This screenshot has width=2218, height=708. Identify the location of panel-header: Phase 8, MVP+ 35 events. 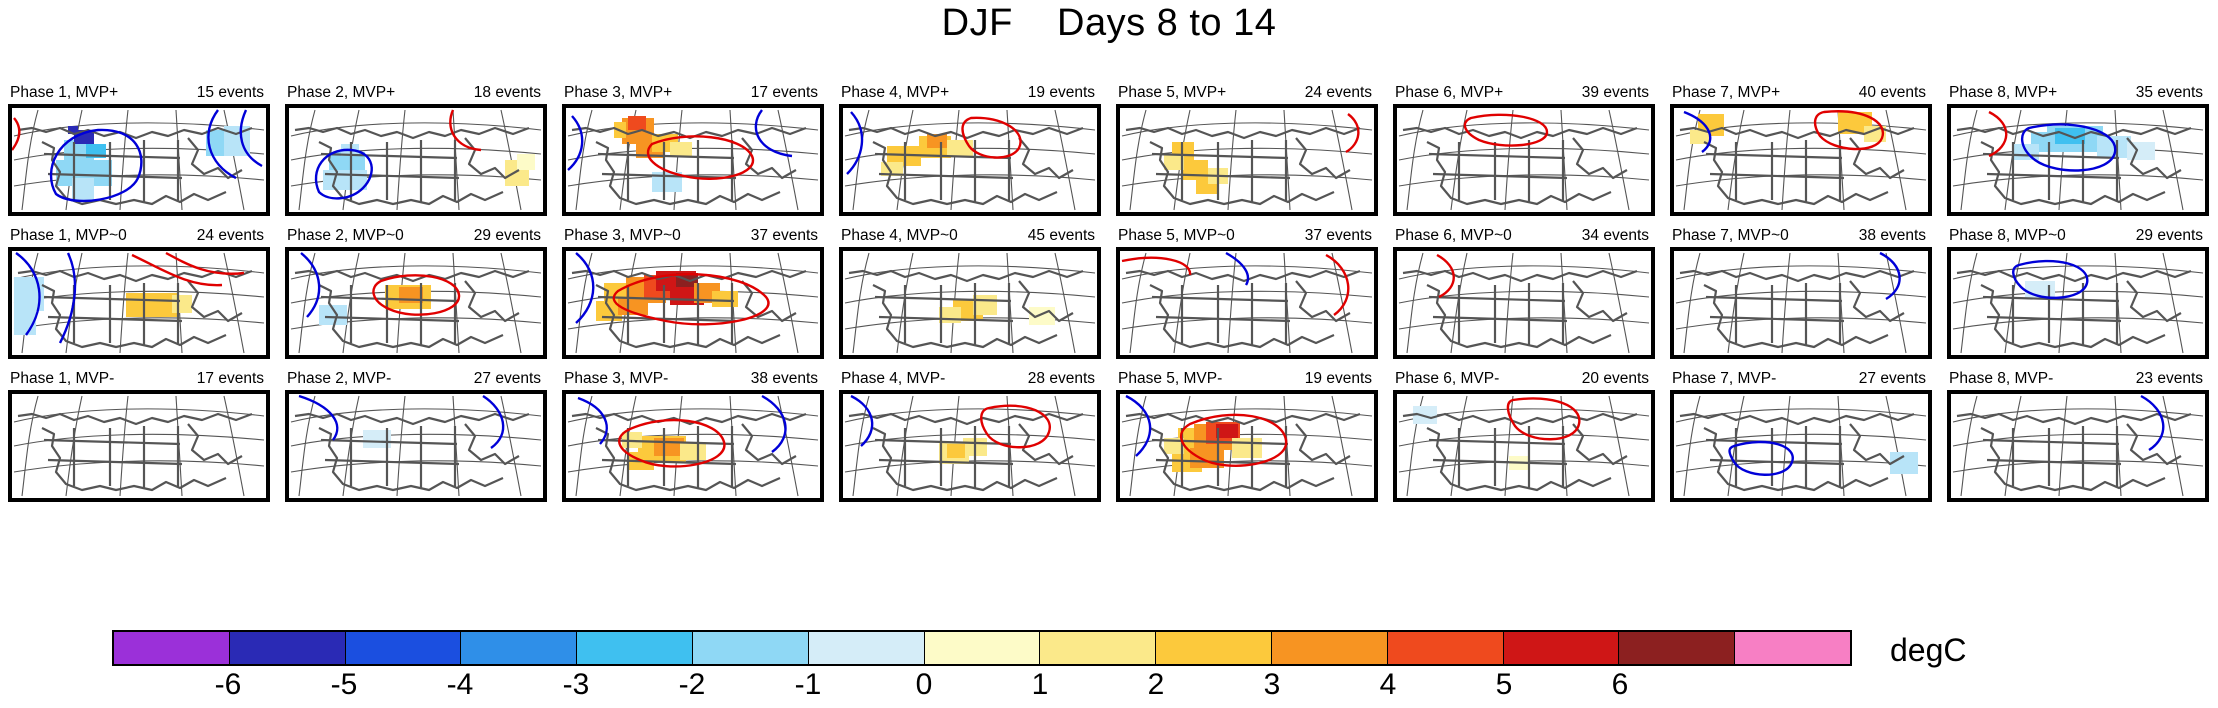
(2076, 94).